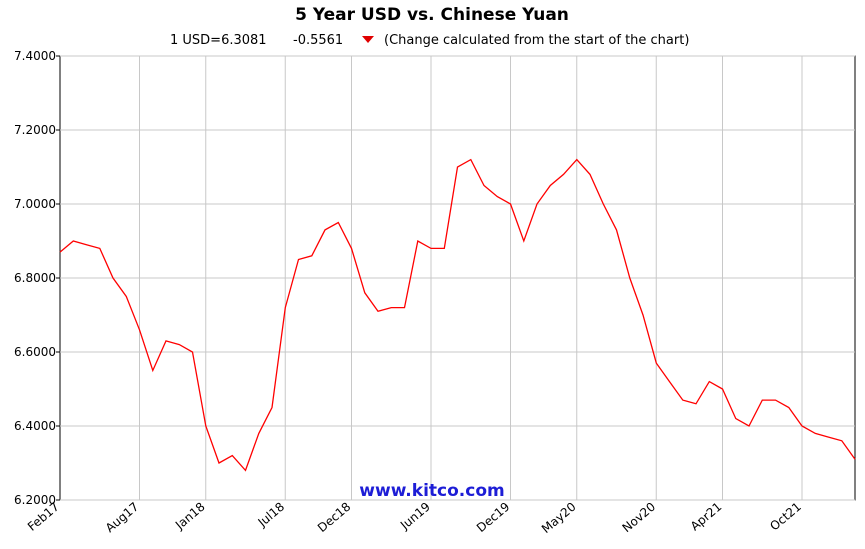  I want to click on y-tick-label: 7.2000, so click(35, 130).